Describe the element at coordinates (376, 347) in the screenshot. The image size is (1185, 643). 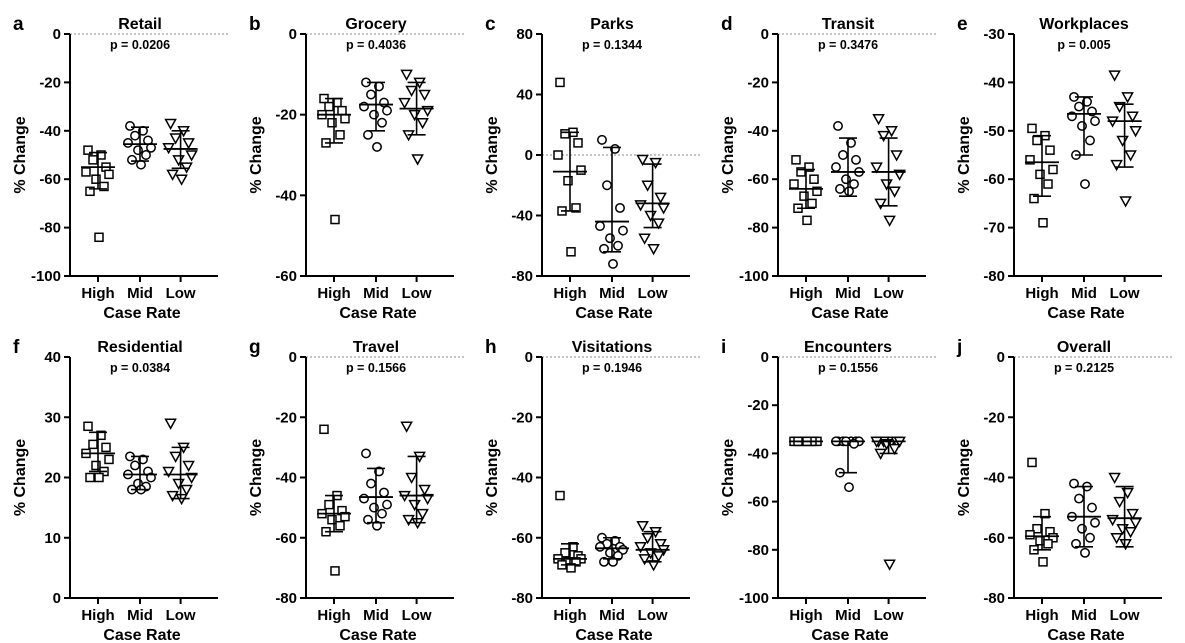
I see `panel-title: Travel` at that location.